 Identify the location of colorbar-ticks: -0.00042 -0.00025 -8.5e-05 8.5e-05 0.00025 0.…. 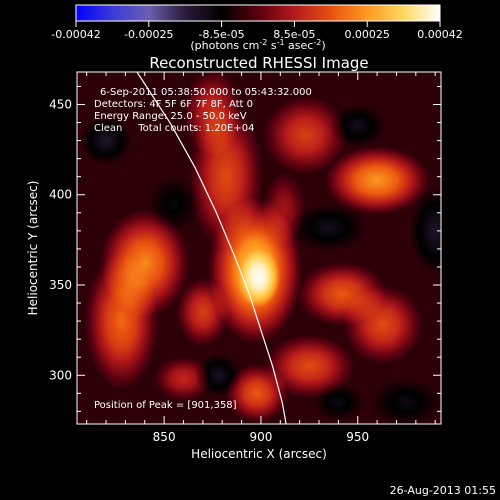
(257, 31).